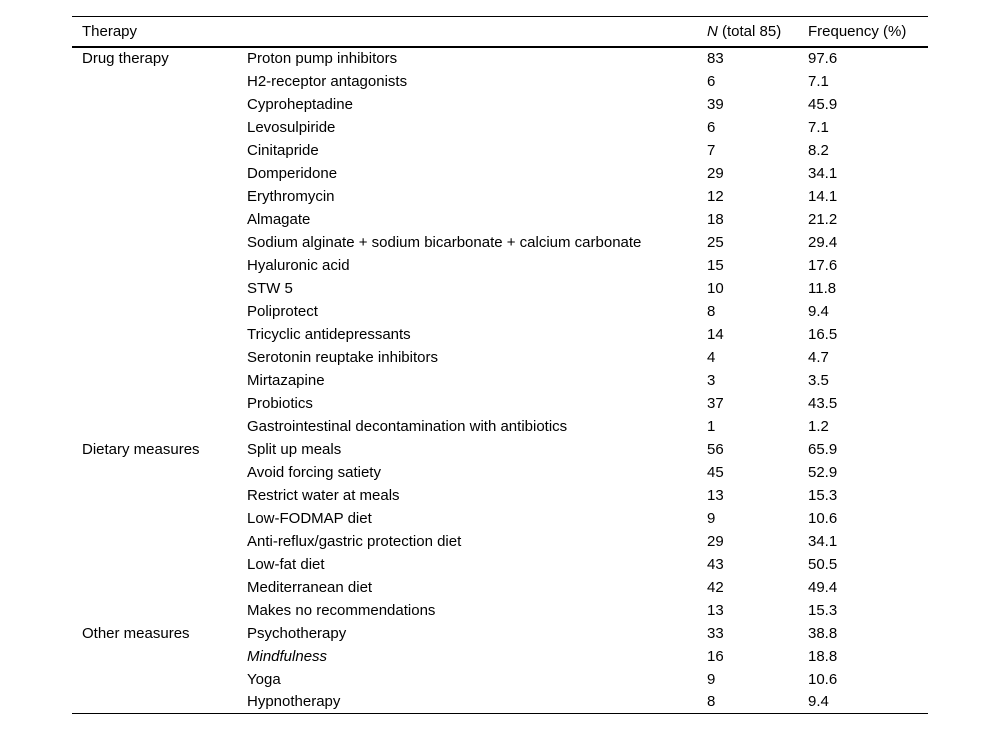 The width and height of the screenshot is (1000, 737). I want to click on therapy-item-cell: Avoid forcing satiety, so click(314, 472).